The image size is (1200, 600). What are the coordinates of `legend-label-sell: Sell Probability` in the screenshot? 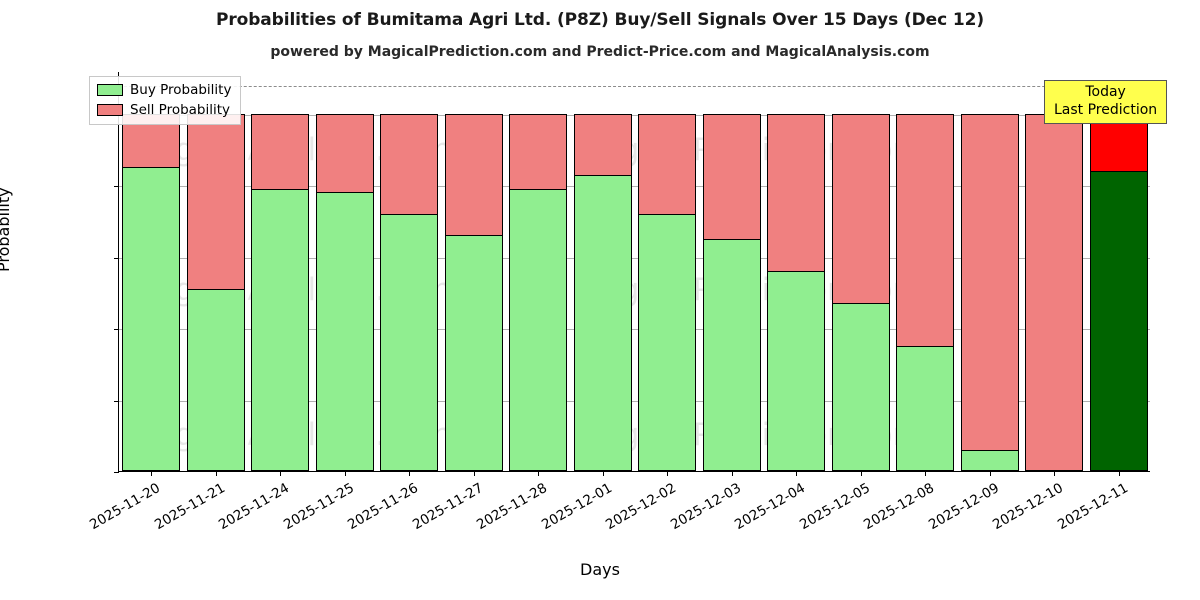 It's located at (180, 110).